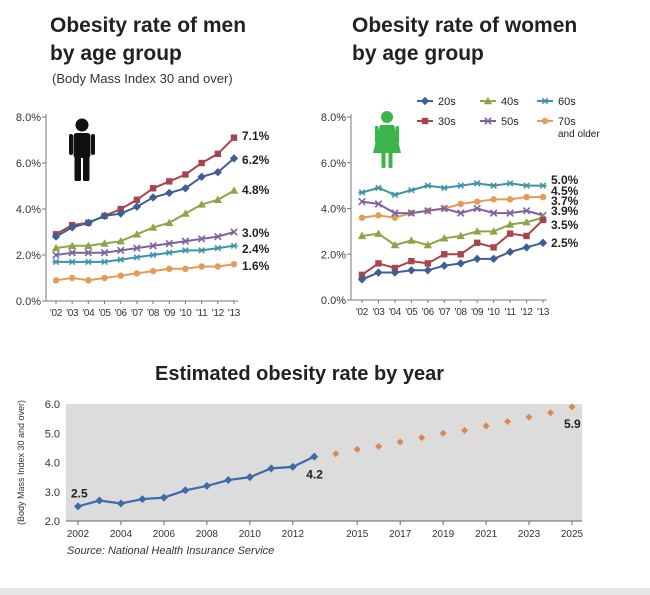 The height and width of the screenshot is (595, 650). What do you see at coordinates (436, 122) in the screenshot?
I see `legend-item-30s: 30s` at bounding box center [436, 122].